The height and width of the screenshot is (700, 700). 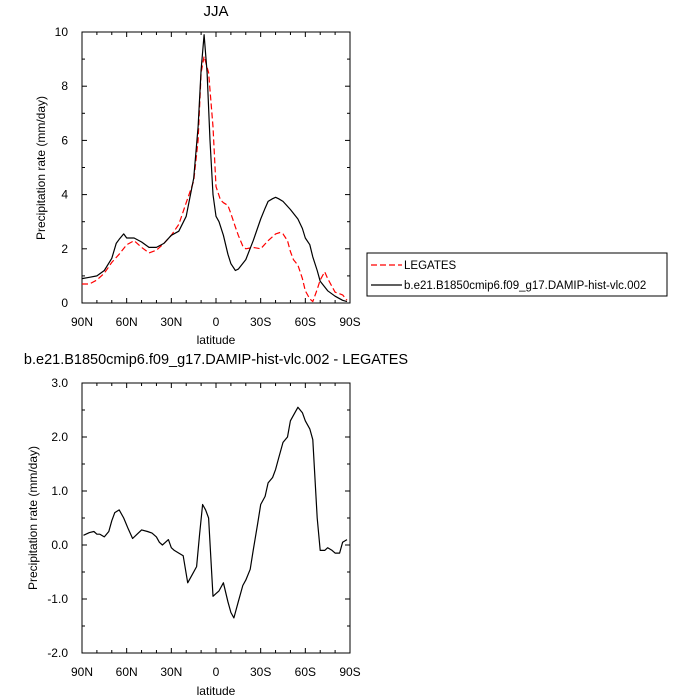 I want to click on legend-label-legates: LEGATES, so click(x=430, y=266).